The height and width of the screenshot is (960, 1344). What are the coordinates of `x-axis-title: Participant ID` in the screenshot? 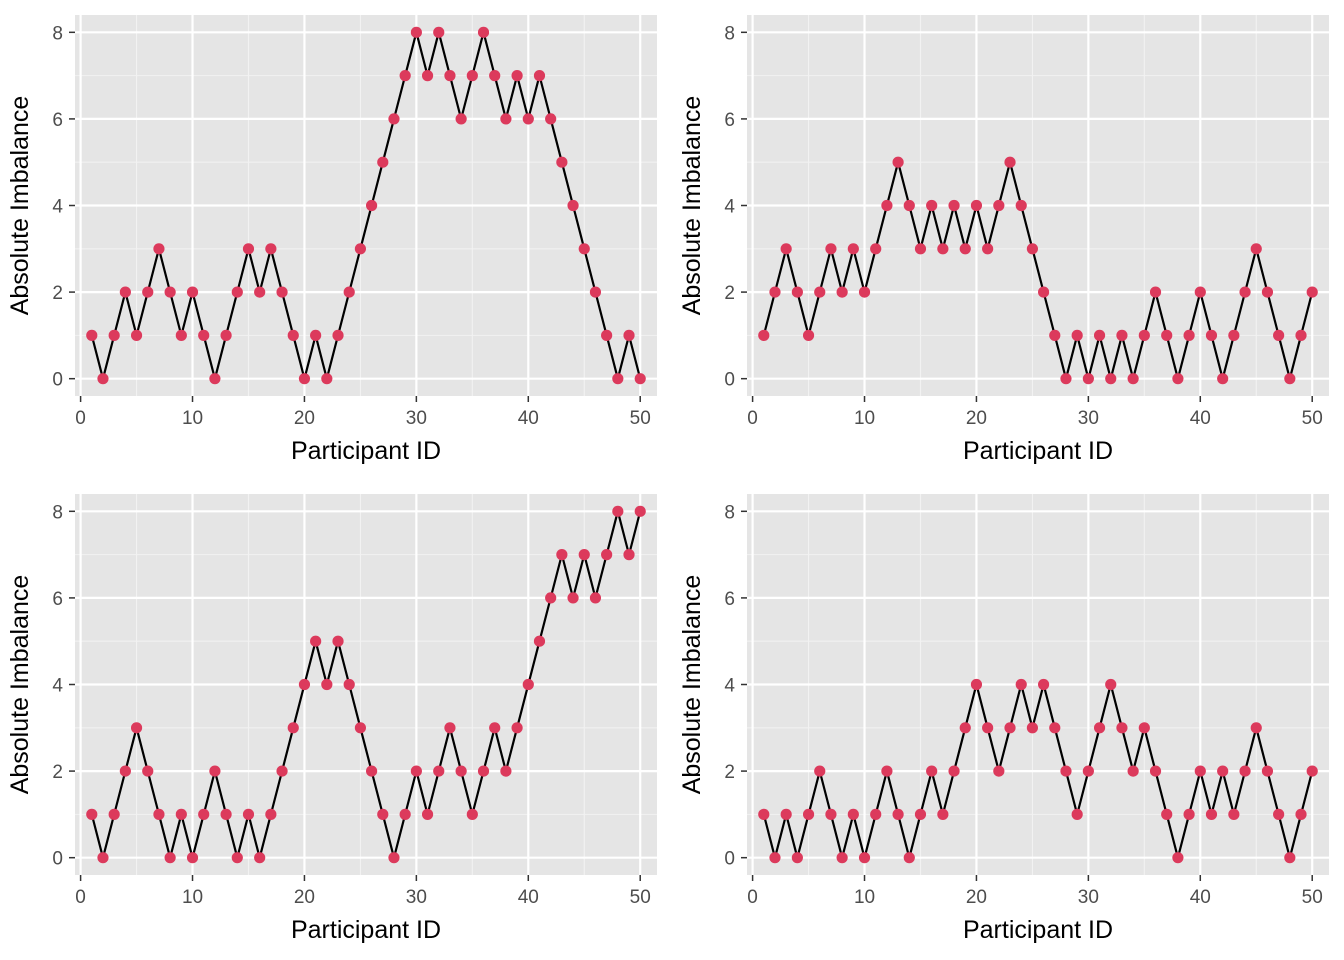 It's located at (366, 930).